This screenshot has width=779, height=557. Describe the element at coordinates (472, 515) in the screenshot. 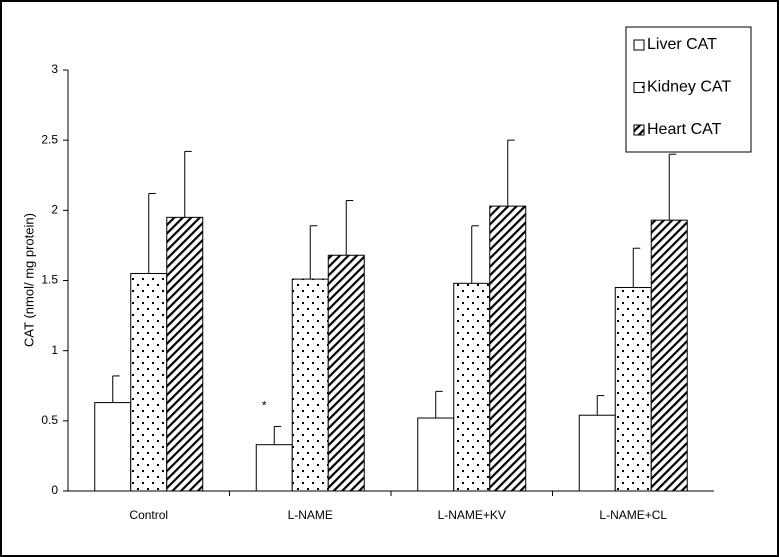

I see `x-tick-label: L-NAME+KV` at that location.